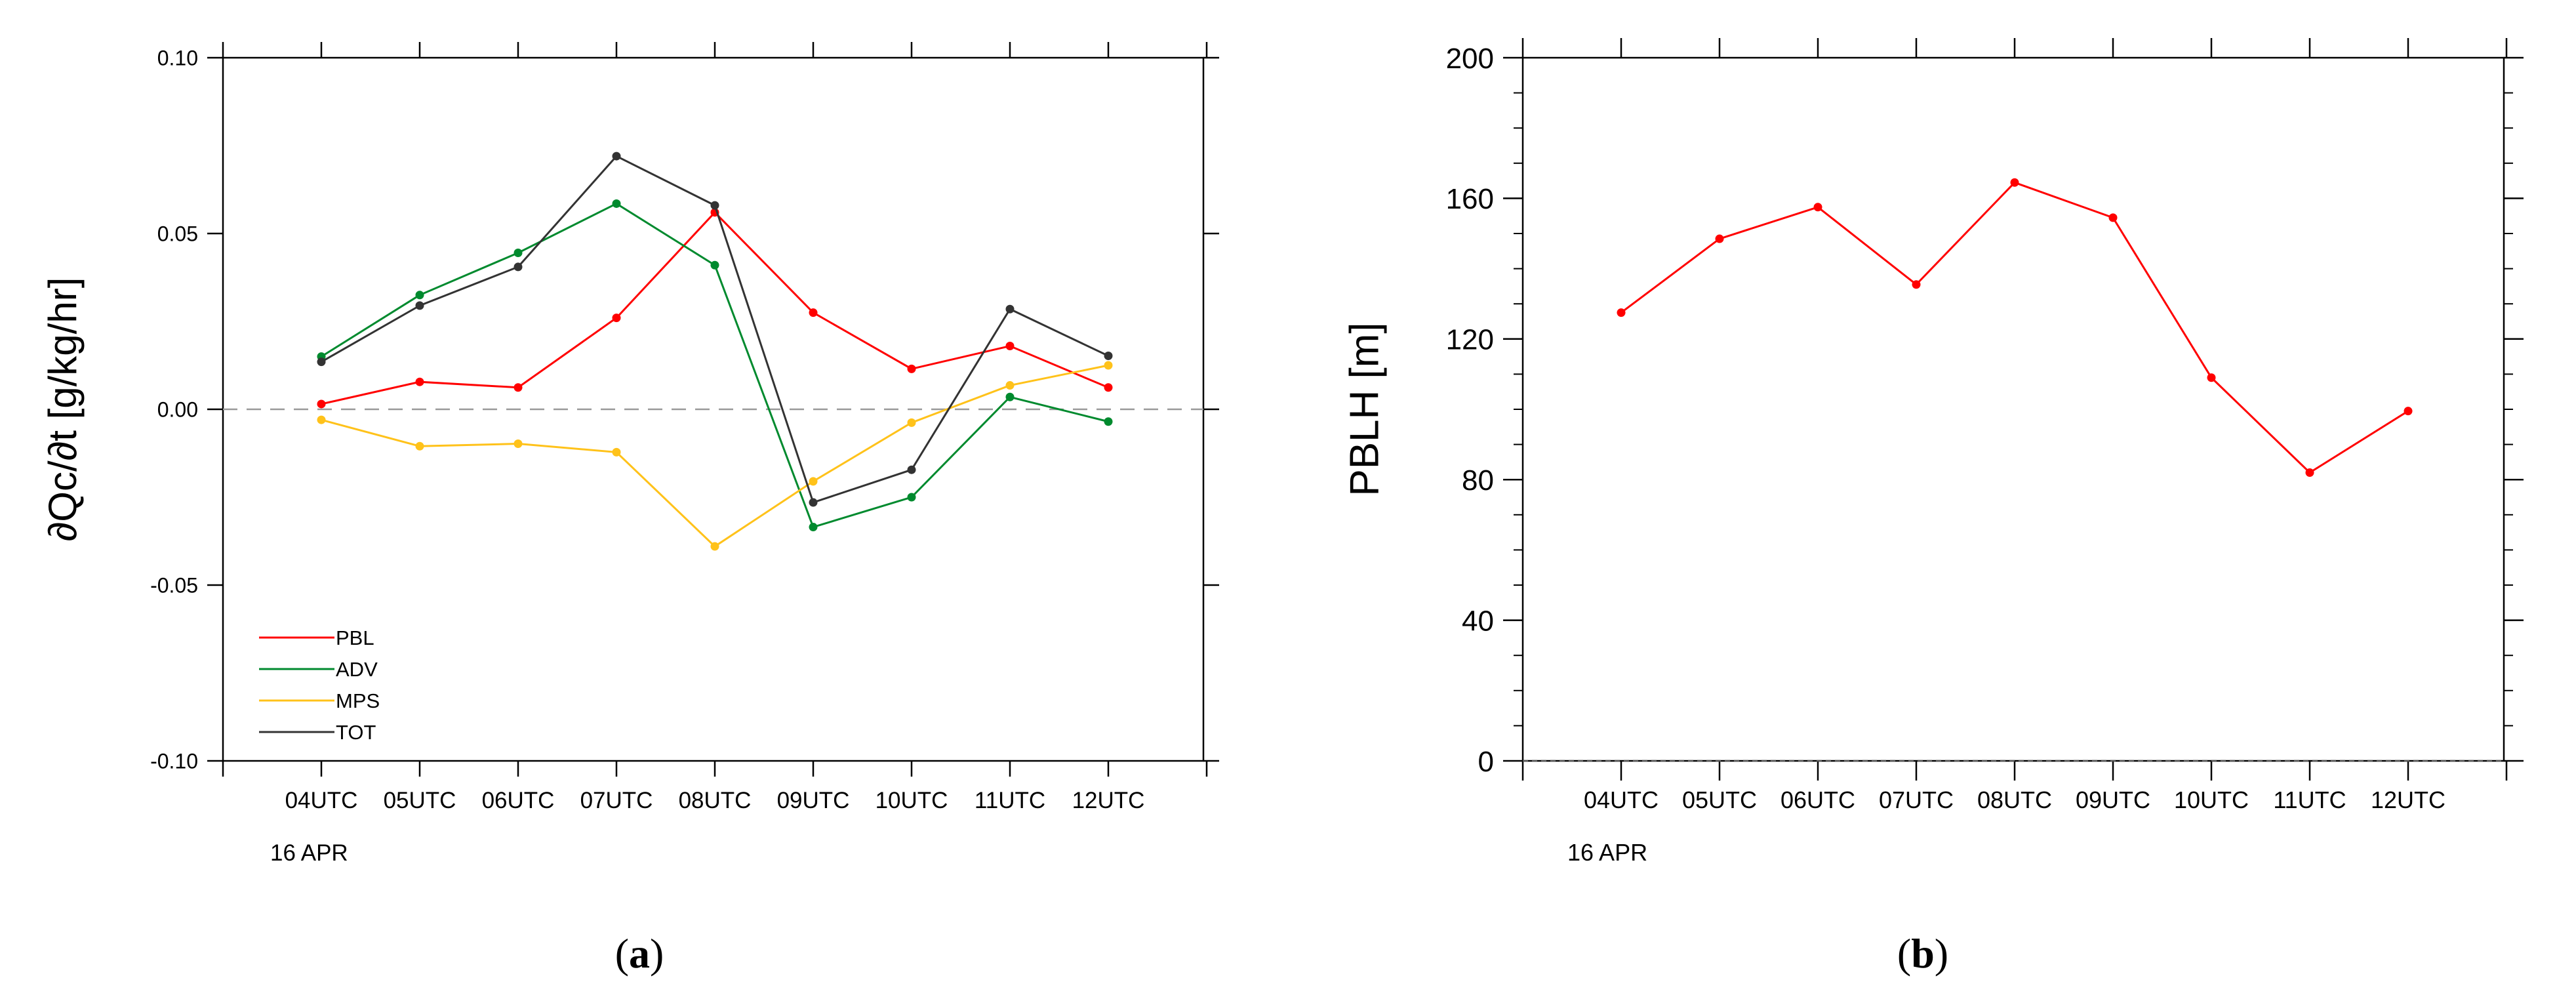 This screenshot has height=997, width=2576. Describe the element at coordinates (63, 409) in the screenshot. I see `y-axis-title: ∂Qc/∂t [g/kg/hr]` at that location.